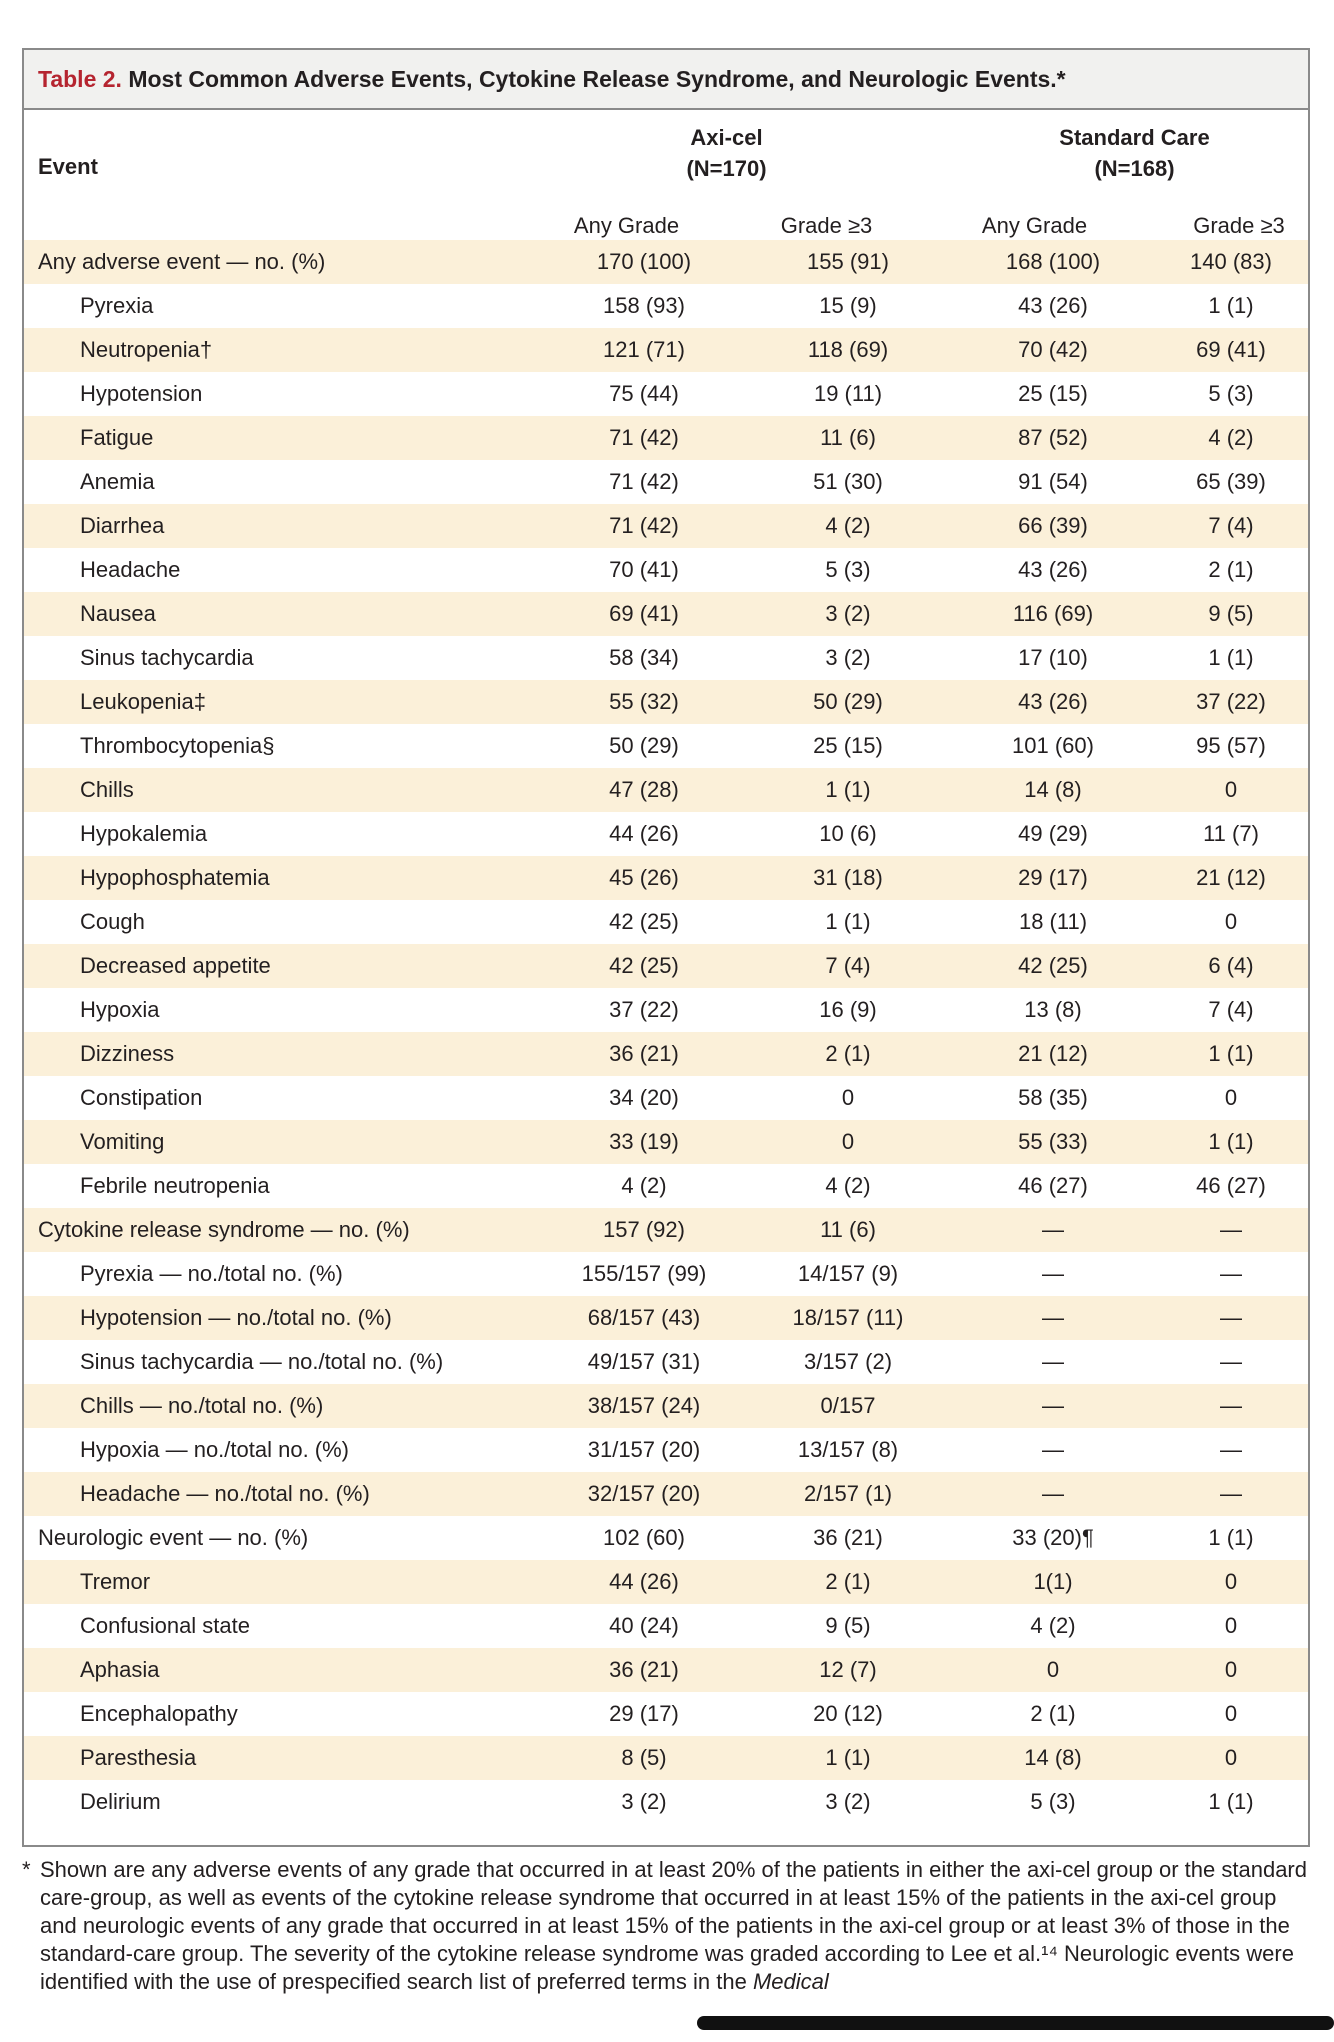  Describe the element at coordinates (626, 225) in the screenshot. I see `subcolumn-header: Any Grade` at that location.